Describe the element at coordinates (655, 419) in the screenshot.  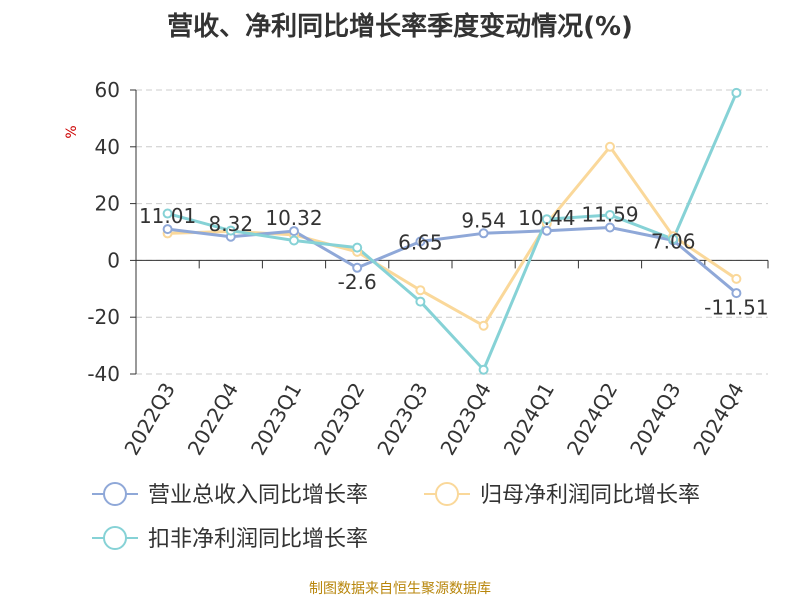
I see `x-tick-label: 2024Q3` at that location.